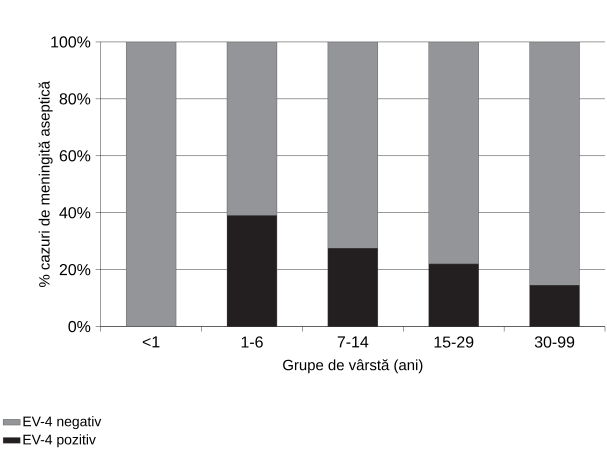 This screenshot has width=607, height=458. Describe the element at coordinates (74, 212) in the screenshot. I see `y-tick-label: 40%` at that location.